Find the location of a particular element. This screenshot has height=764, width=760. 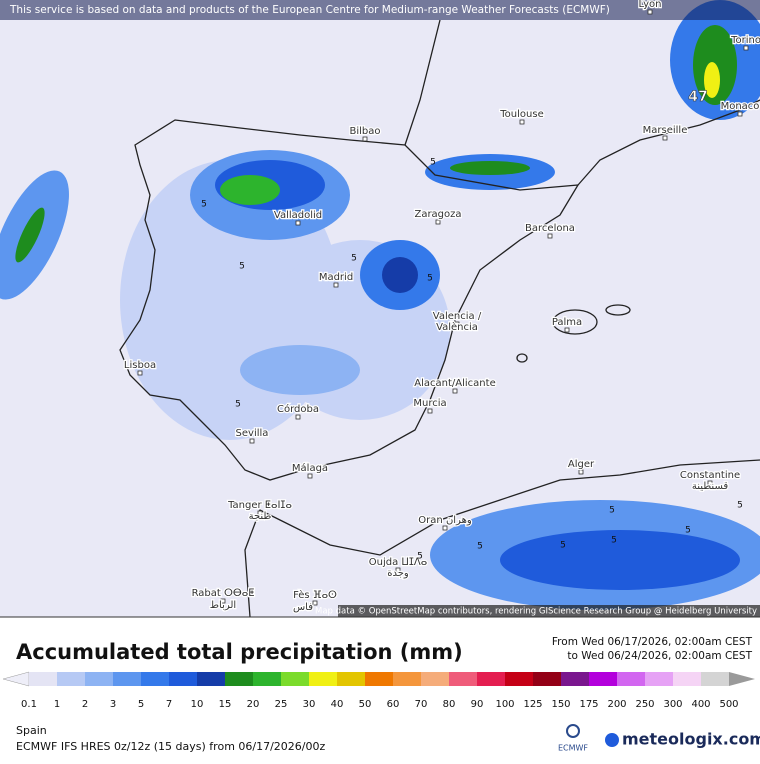

city-label: وجدة is located at coordinates (398, 573).